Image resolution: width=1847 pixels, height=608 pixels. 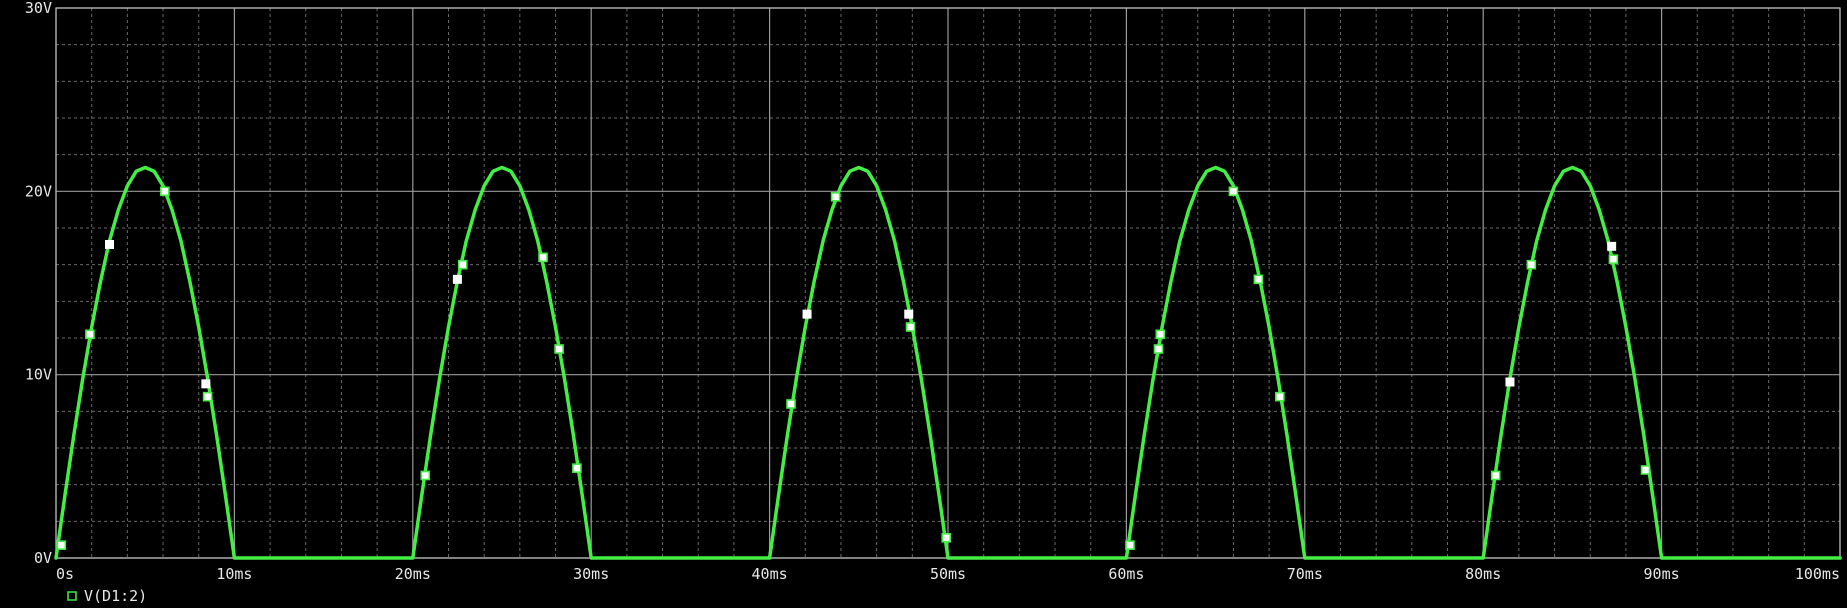 I want to click on legend: V(D1:2), so click(x=107, y=596).